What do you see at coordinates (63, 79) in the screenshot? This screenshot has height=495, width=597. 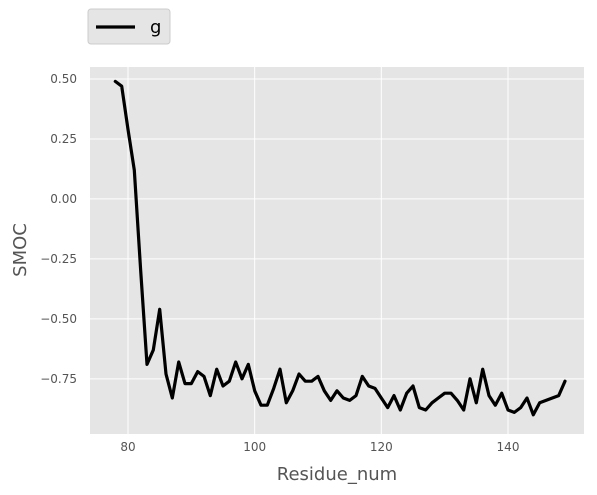 I see `y-tick-label: 0.50` at bounding box center [63, 79].